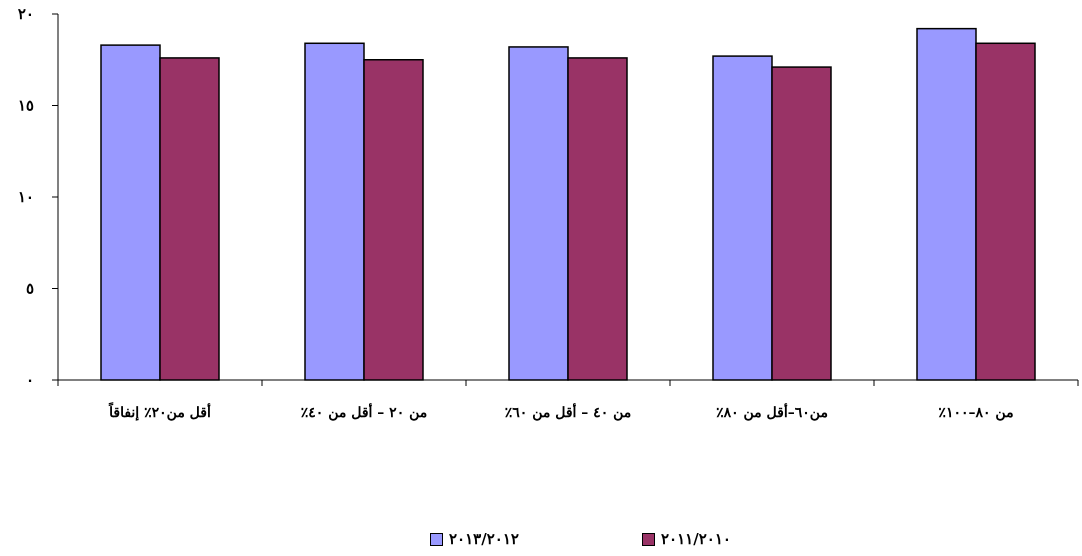 The image size is (1082, 556). What do you see at coordinates (160, 412) in the screenshot?
I see `x-category-label: أقل من٢٠٪ إنفاقاً` at bounding box center [160, 412].